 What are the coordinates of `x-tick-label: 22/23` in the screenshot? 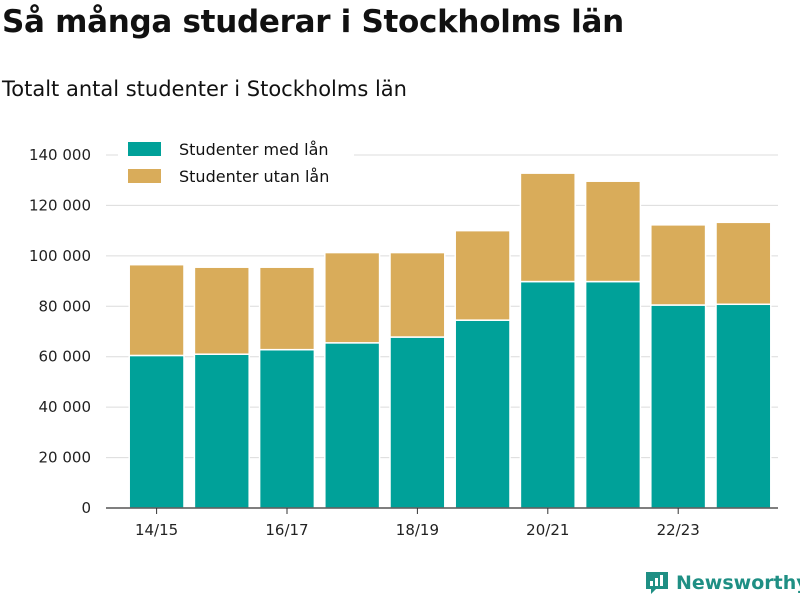 It's located at (678, 530).